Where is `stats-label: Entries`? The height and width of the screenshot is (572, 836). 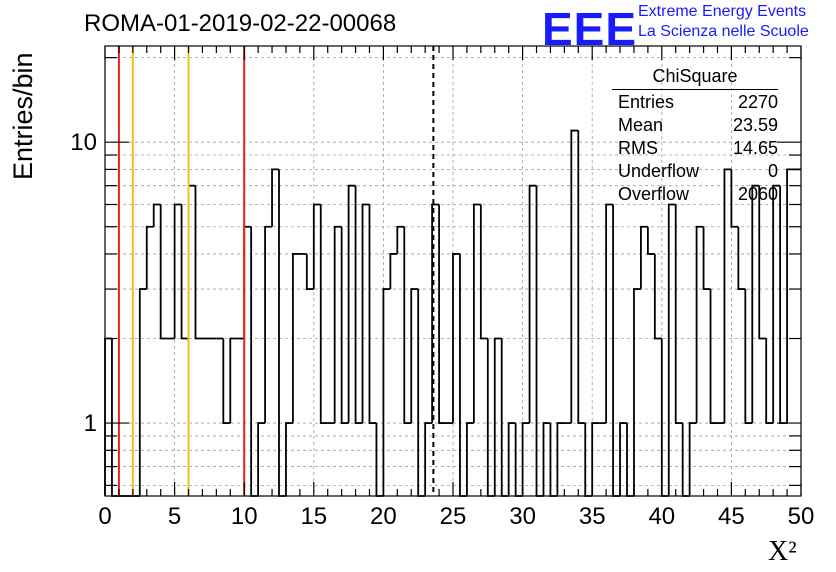 stats-label: Entries is located at coordinates (646, 102).